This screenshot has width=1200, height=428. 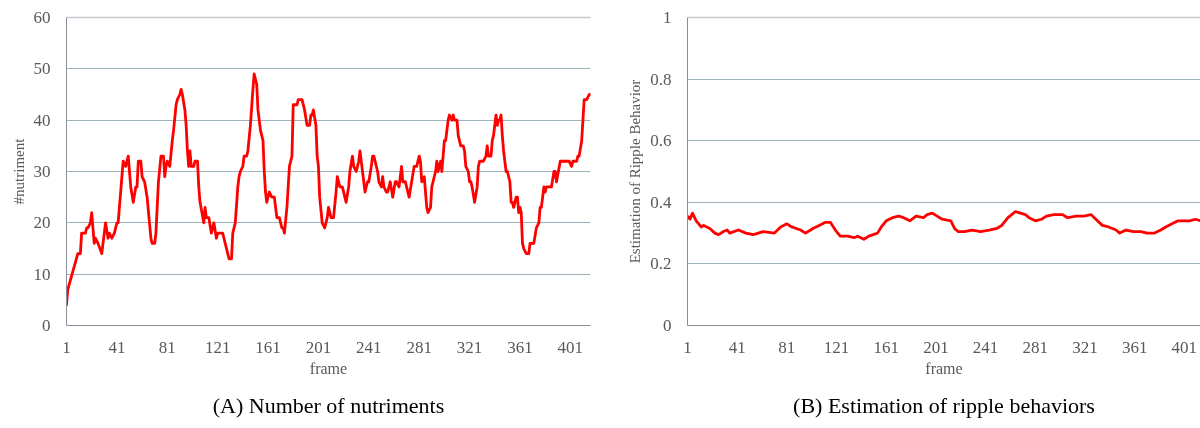 What do you see at coordinates (944, 405) in the screenshot?
I see `text: (B) Estimation of ripple behaviors` at bounding box center [944, 405].